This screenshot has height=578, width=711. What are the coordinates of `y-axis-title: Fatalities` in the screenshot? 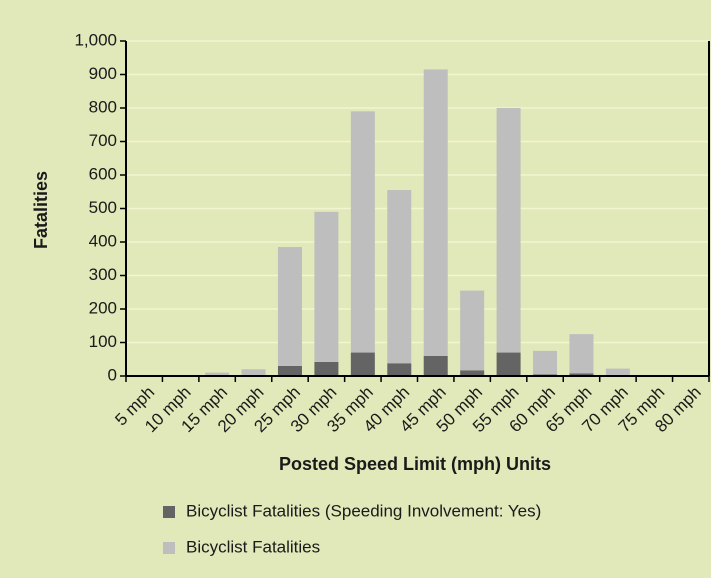 It's located at (41, 210).